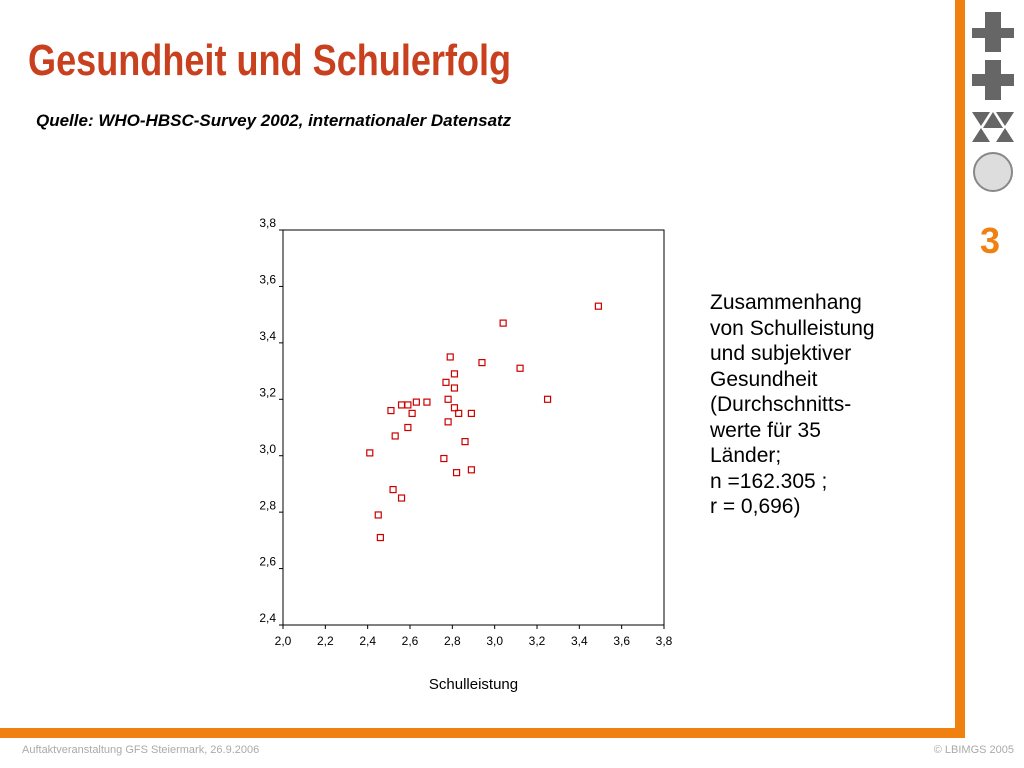 This screenshot has height=768, width=1024. What do you see at coordinates (769, 481) in the screenshot?
I see `description-line: n =162.305 ;` at bounding box center [769, 481].